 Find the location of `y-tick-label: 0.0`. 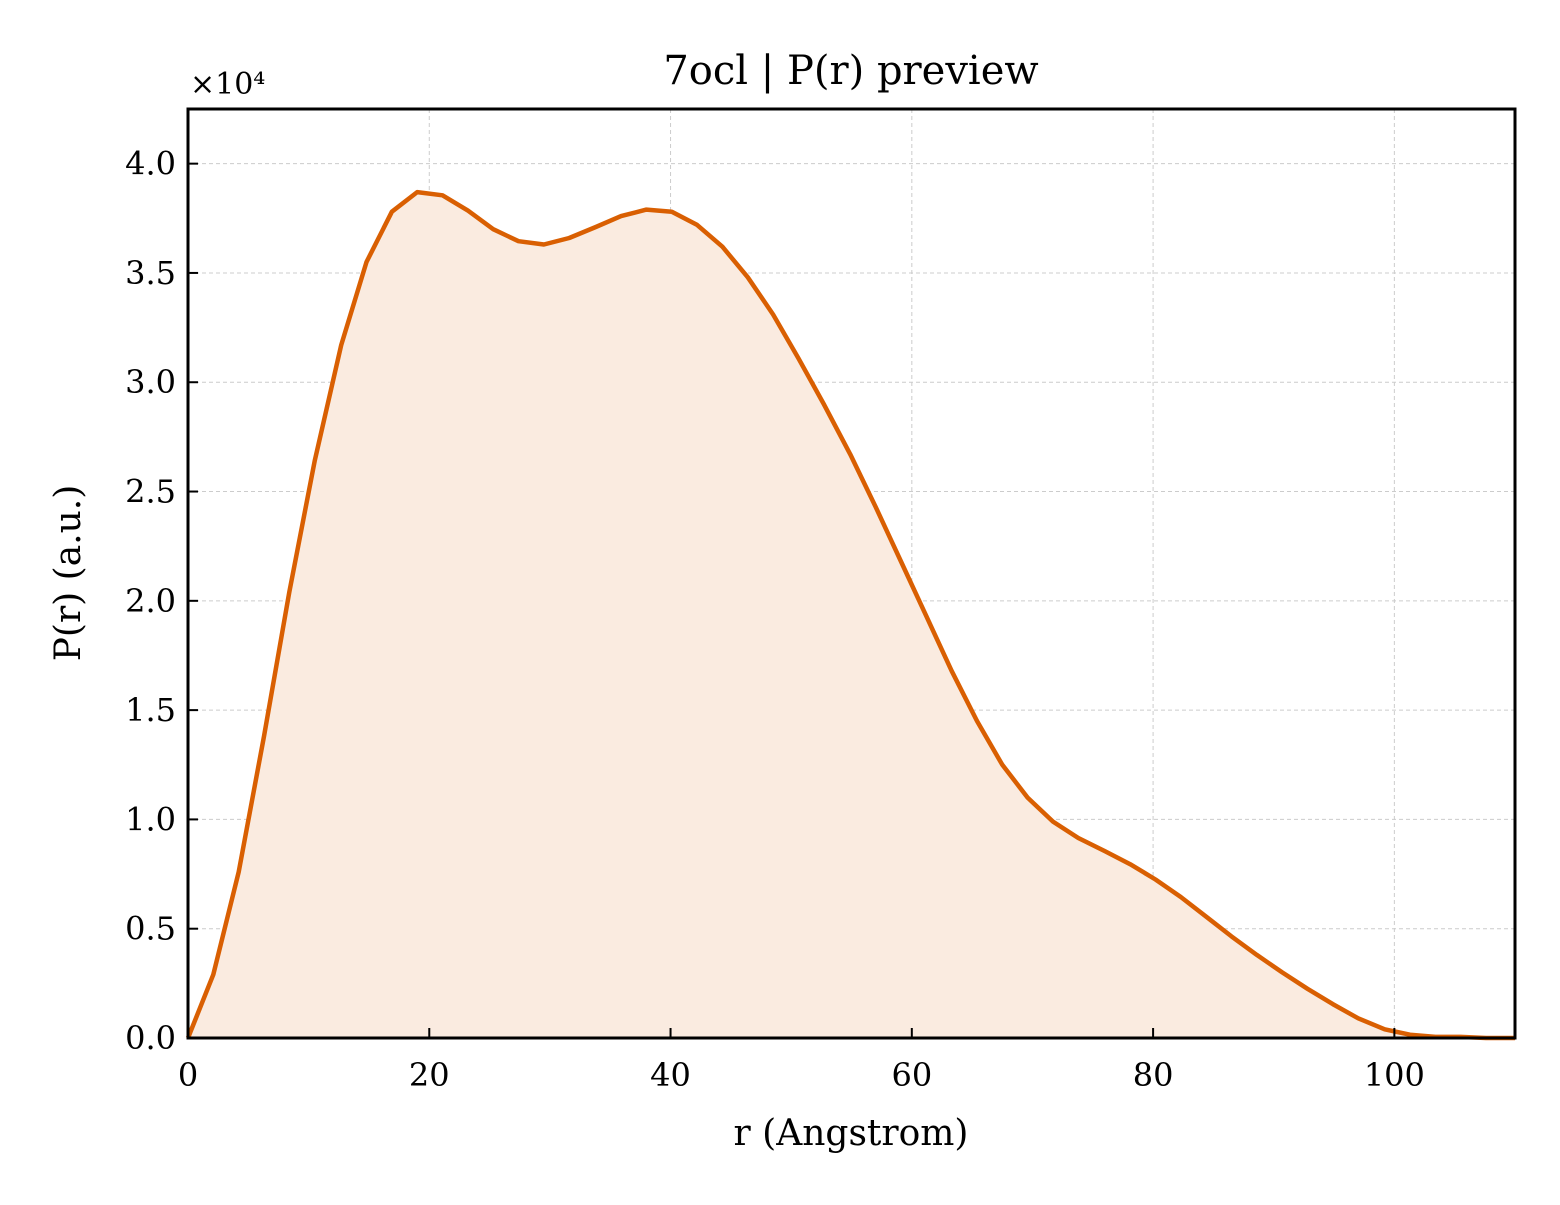

y-tick-label: 0.0 is located at coordinates (150, 1038).